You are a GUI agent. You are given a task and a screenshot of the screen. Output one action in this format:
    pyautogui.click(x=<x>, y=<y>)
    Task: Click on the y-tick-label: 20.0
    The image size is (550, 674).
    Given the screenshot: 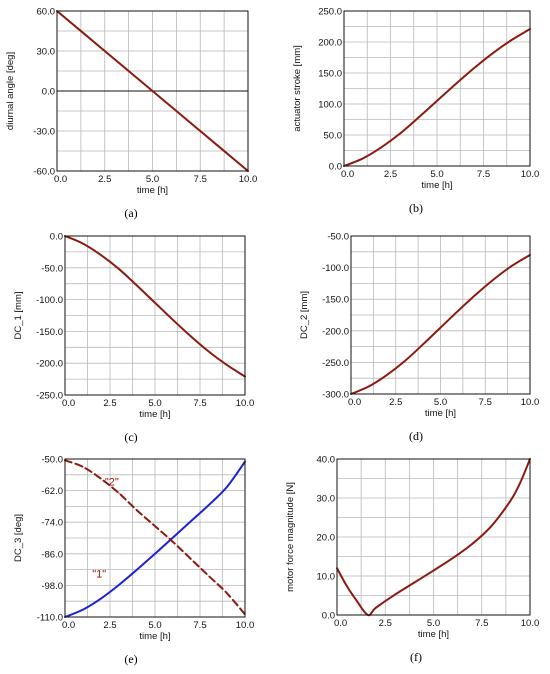 What is the action you would take?
    pyautogui.click(x=326, y=538)
    